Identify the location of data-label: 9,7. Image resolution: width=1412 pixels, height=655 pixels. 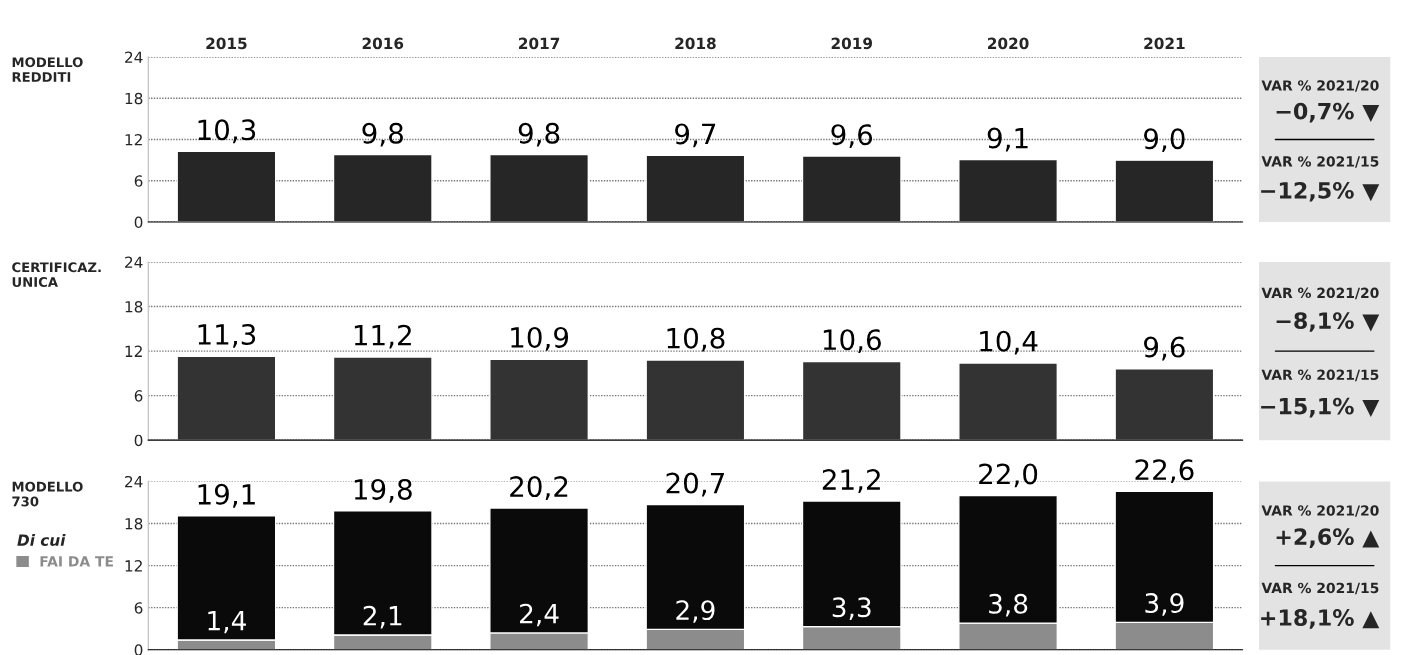
(695, 135).